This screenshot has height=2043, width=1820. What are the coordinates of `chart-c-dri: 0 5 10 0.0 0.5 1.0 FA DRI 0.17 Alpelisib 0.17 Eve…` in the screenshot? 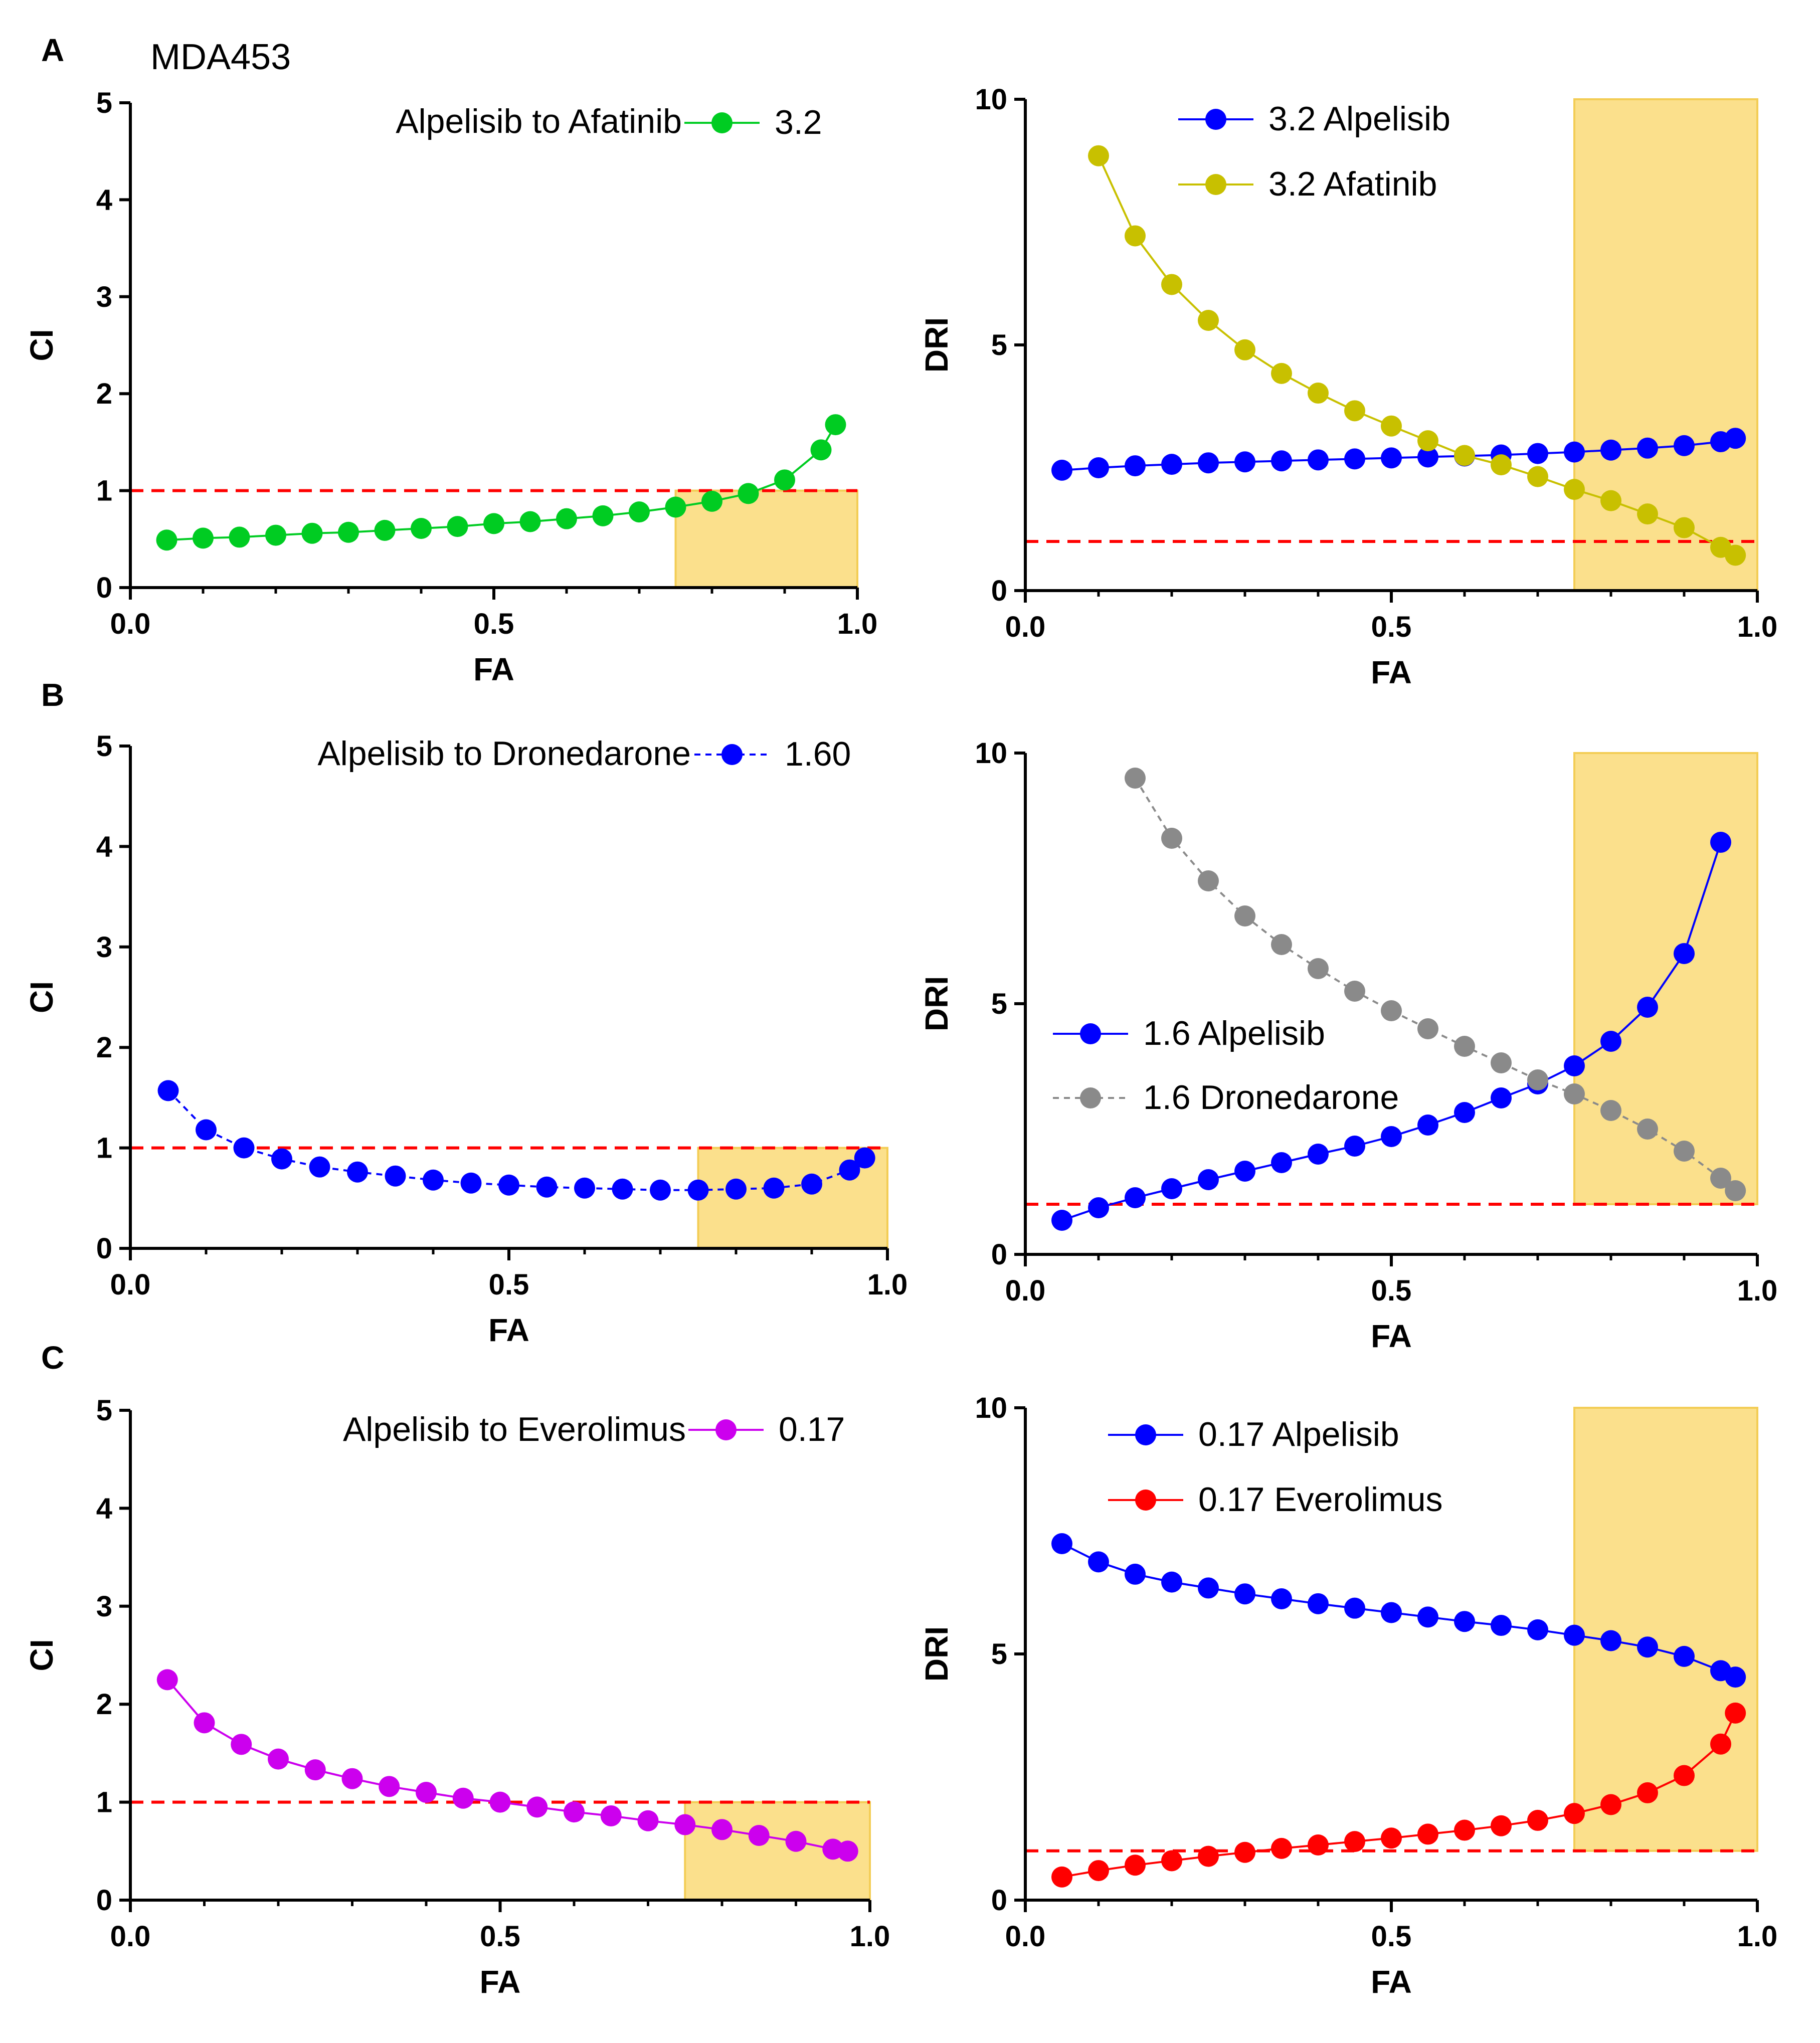 It's located at (1348, 1696).